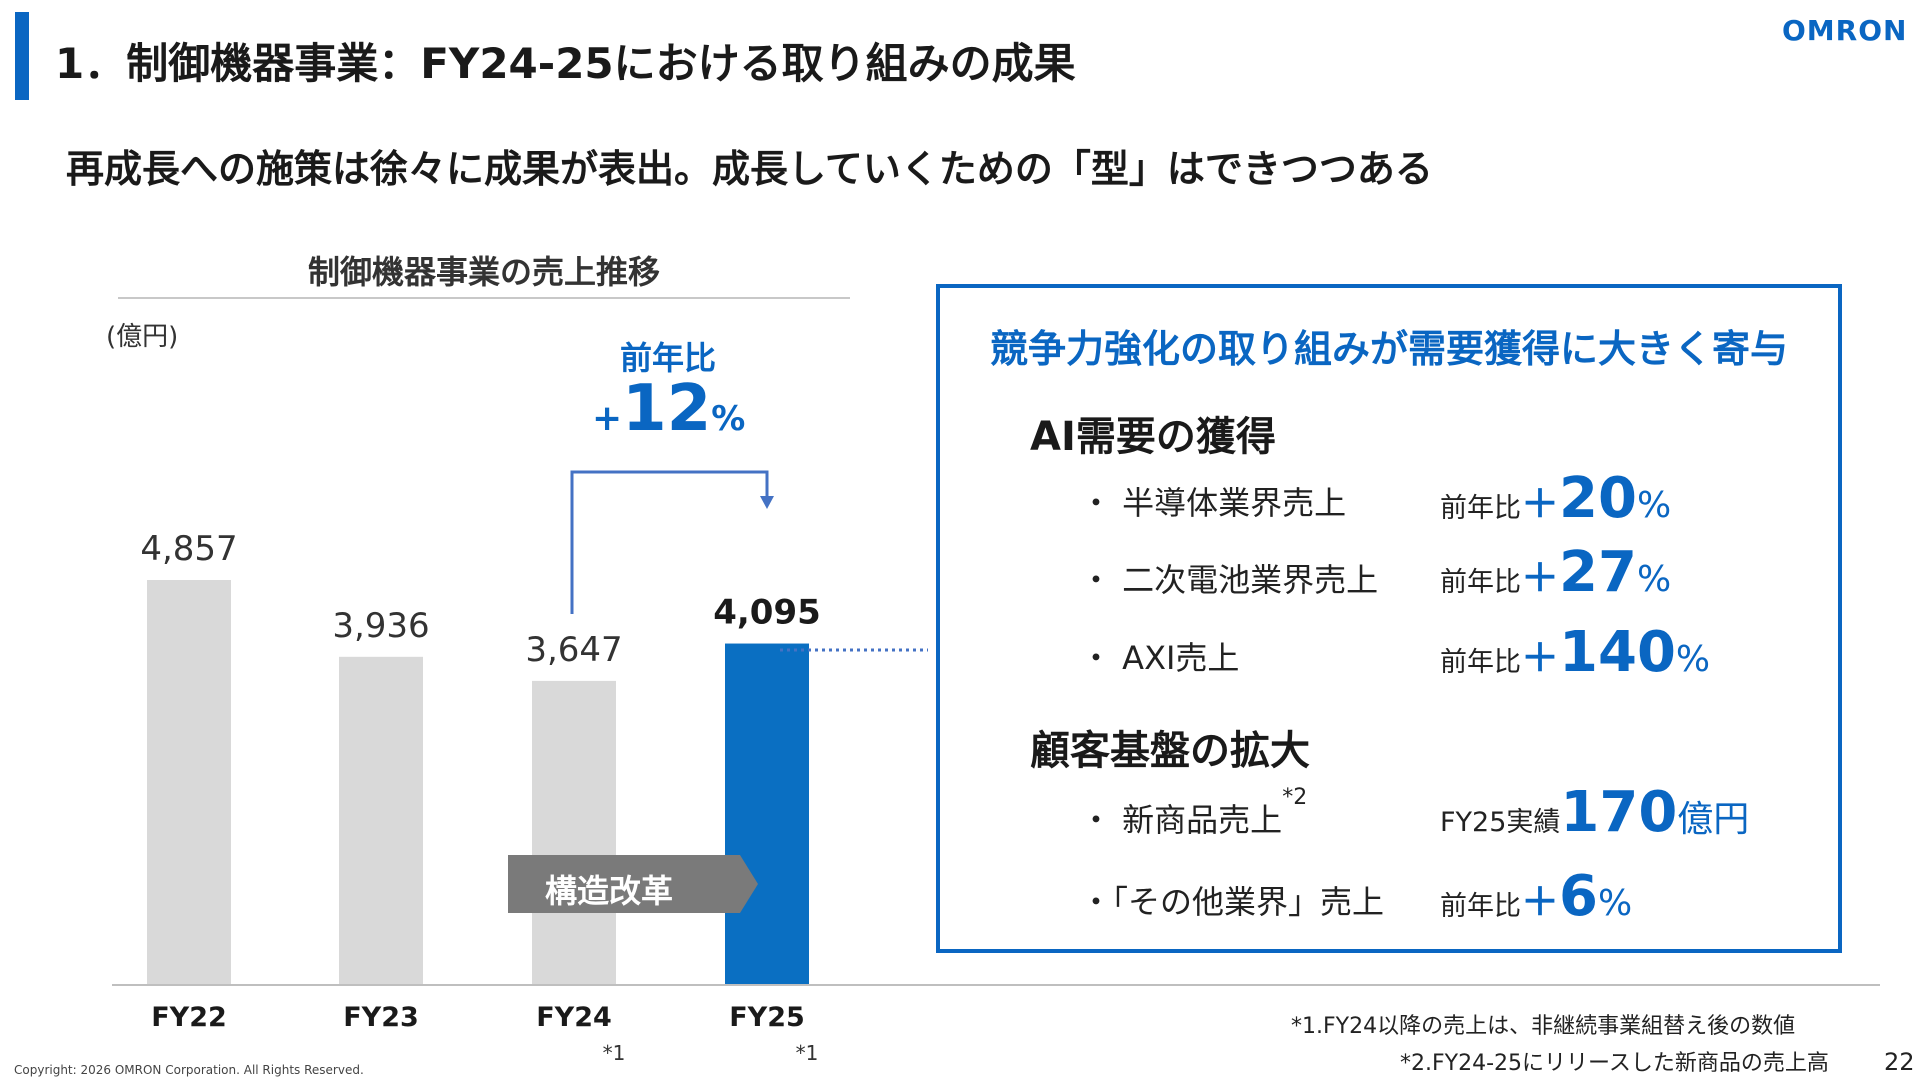  Describe the element at coordinates (1170, 751) in the screenshot. I see `section-heading-customer-base: 顧客基盤の拡大` at that location.